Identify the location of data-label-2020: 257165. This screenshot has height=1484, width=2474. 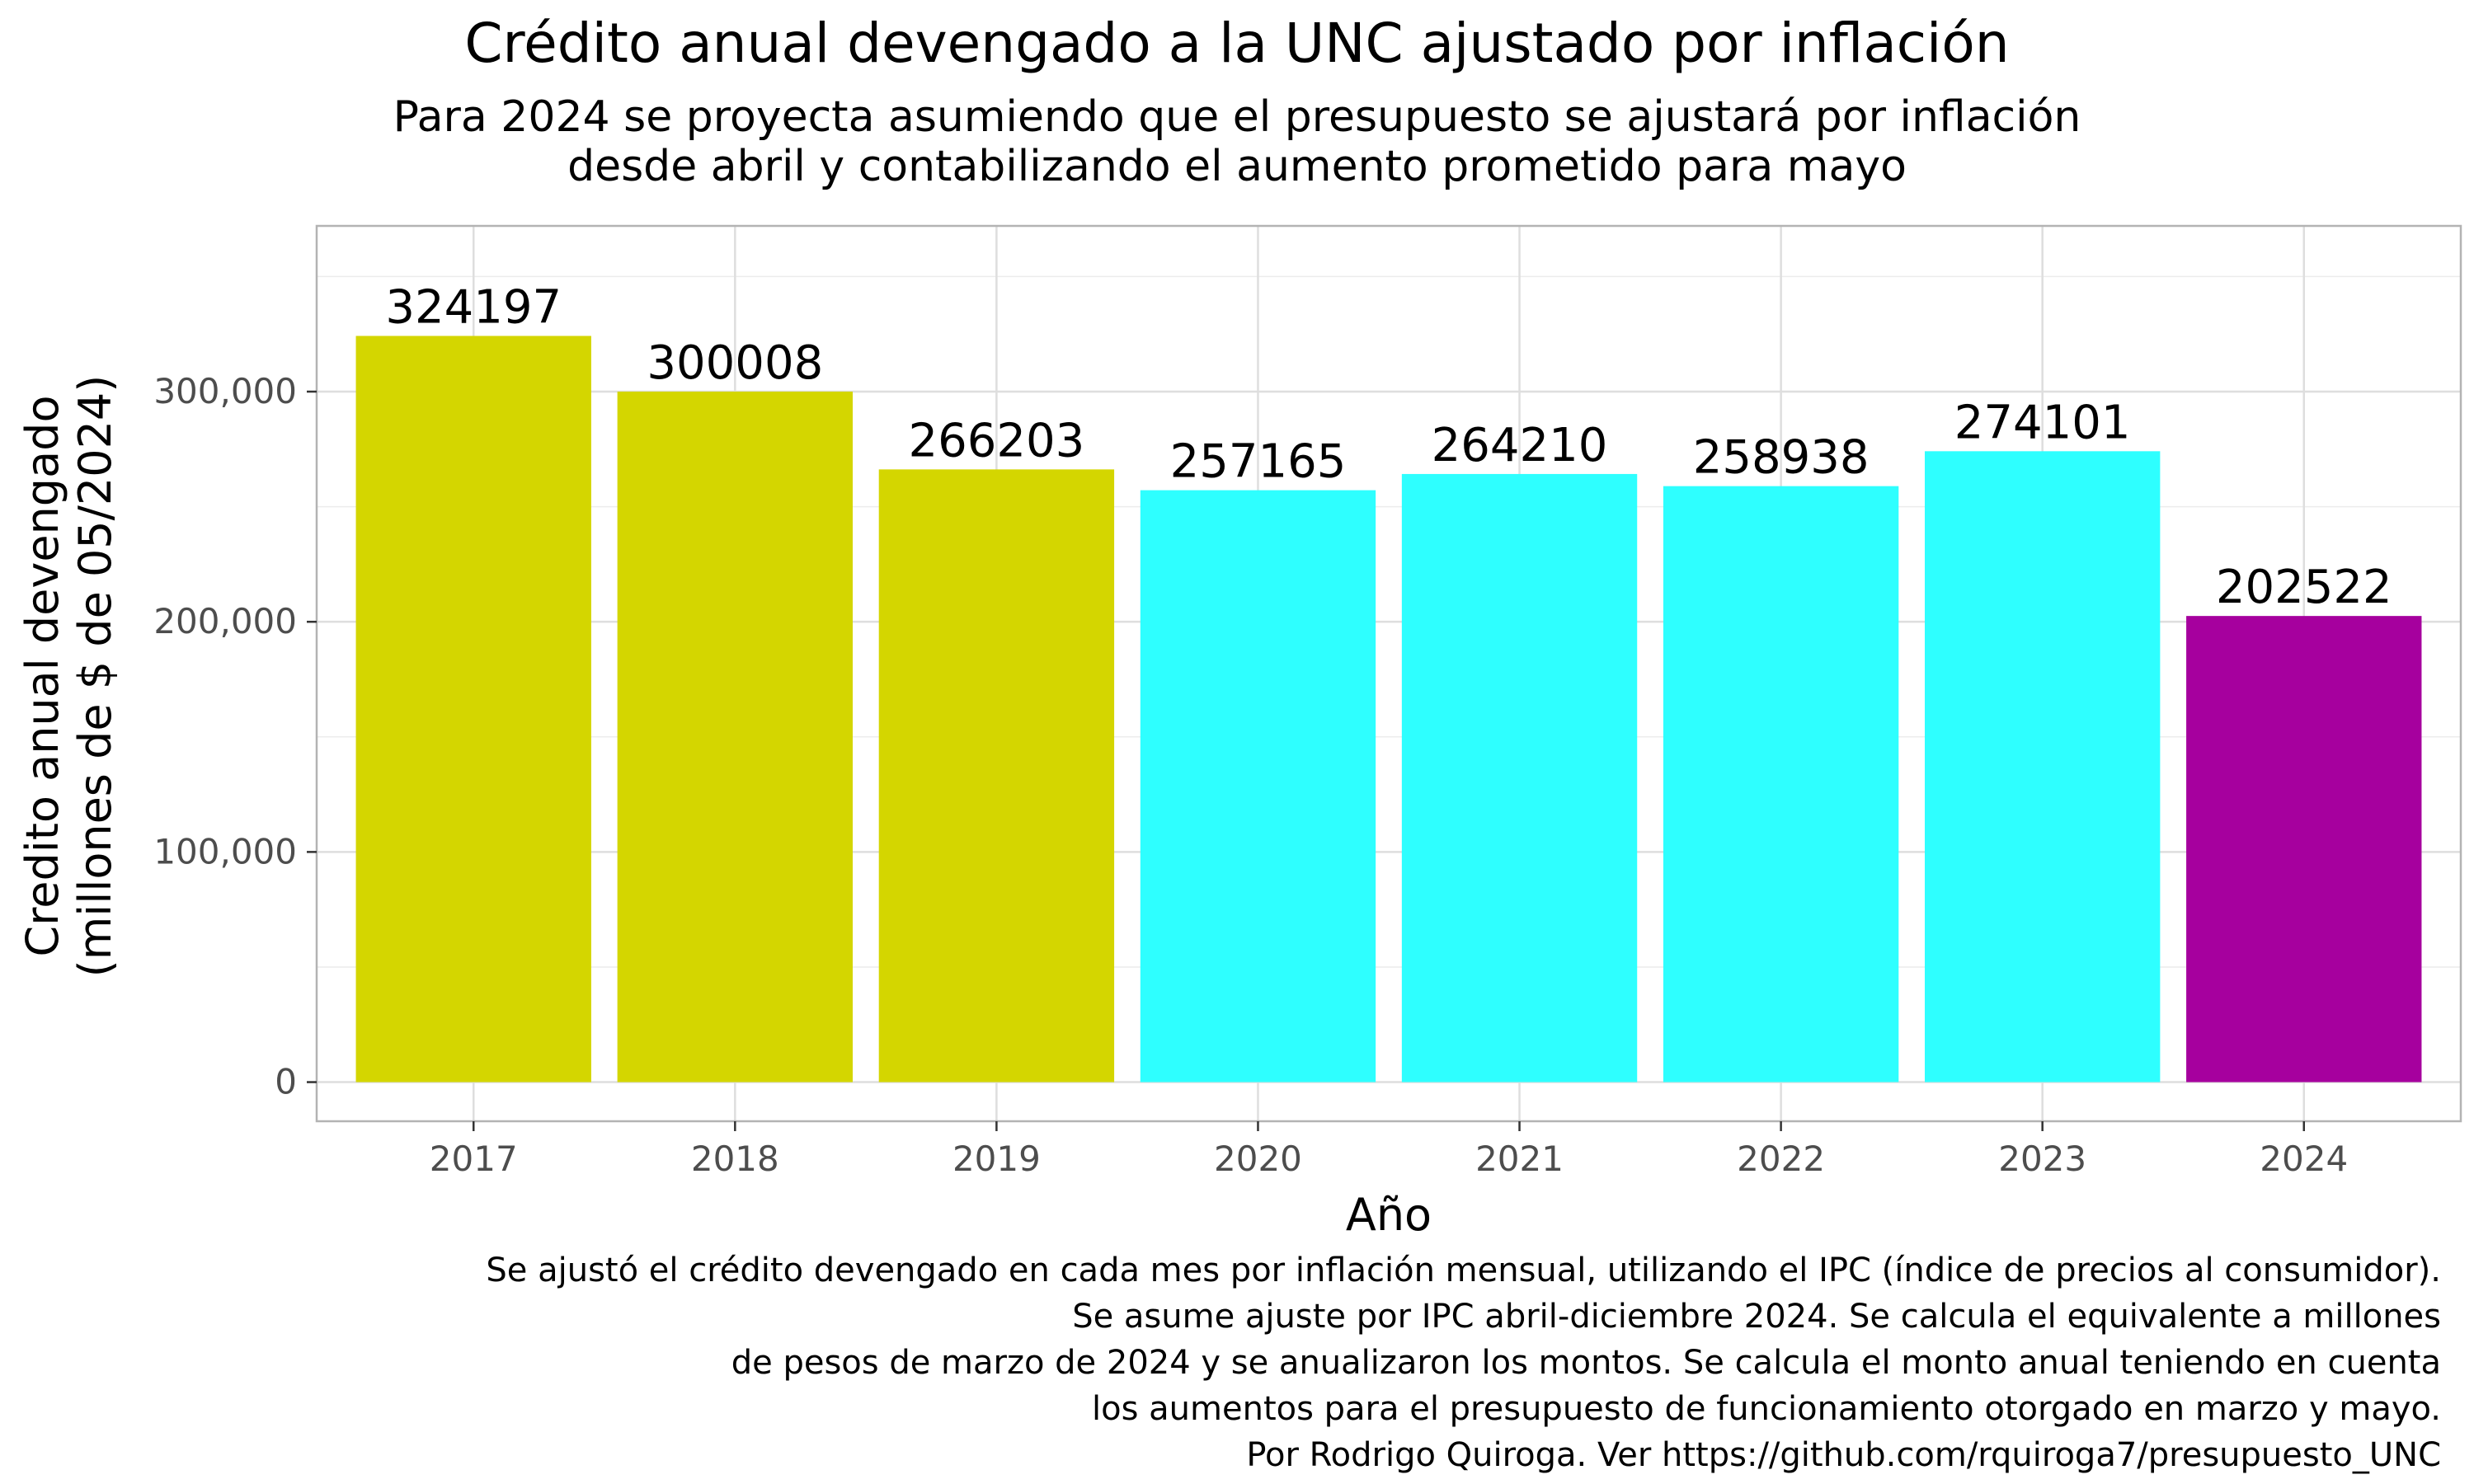
(1258, 462).